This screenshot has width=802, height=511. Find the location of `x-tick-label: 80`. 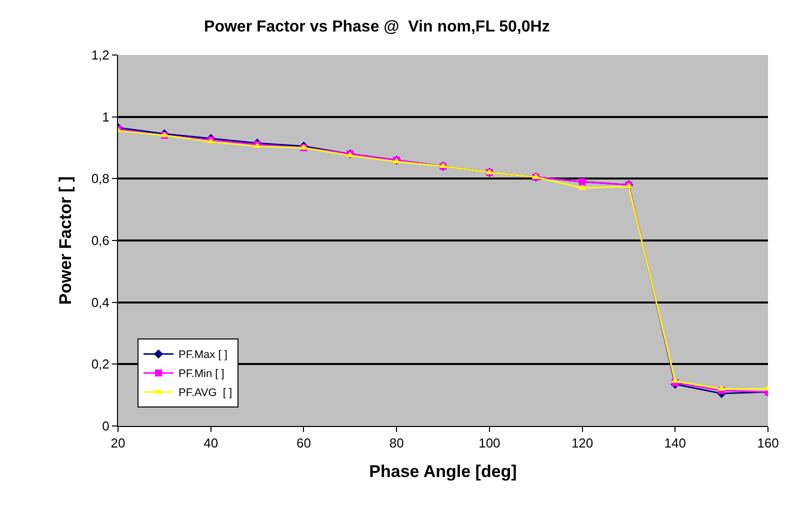

x-tick-label: 80 is located at coordinates (396, 443).